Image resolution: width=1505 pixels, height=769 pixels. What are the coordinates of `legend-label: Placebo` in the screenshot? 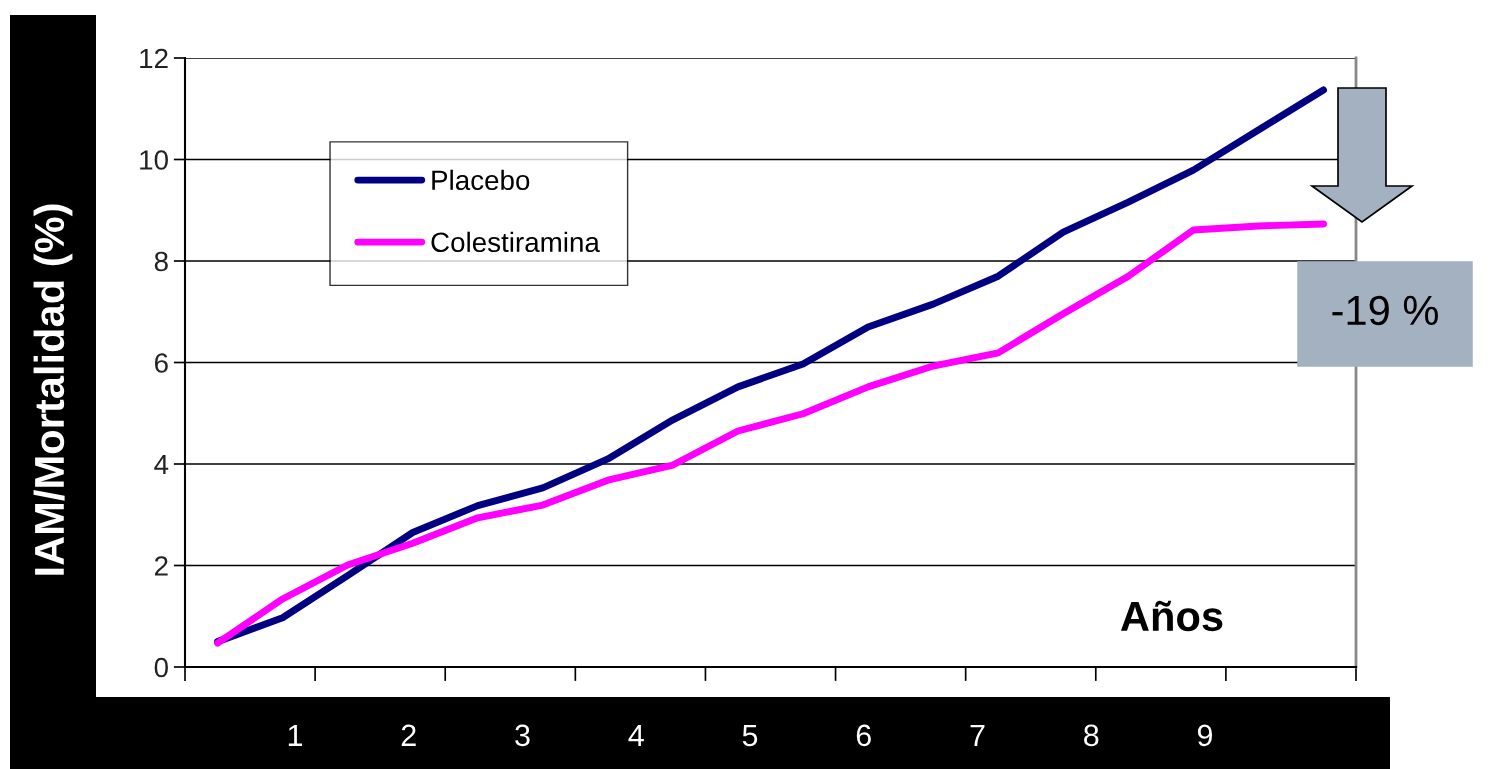 It's located at (481, 180).